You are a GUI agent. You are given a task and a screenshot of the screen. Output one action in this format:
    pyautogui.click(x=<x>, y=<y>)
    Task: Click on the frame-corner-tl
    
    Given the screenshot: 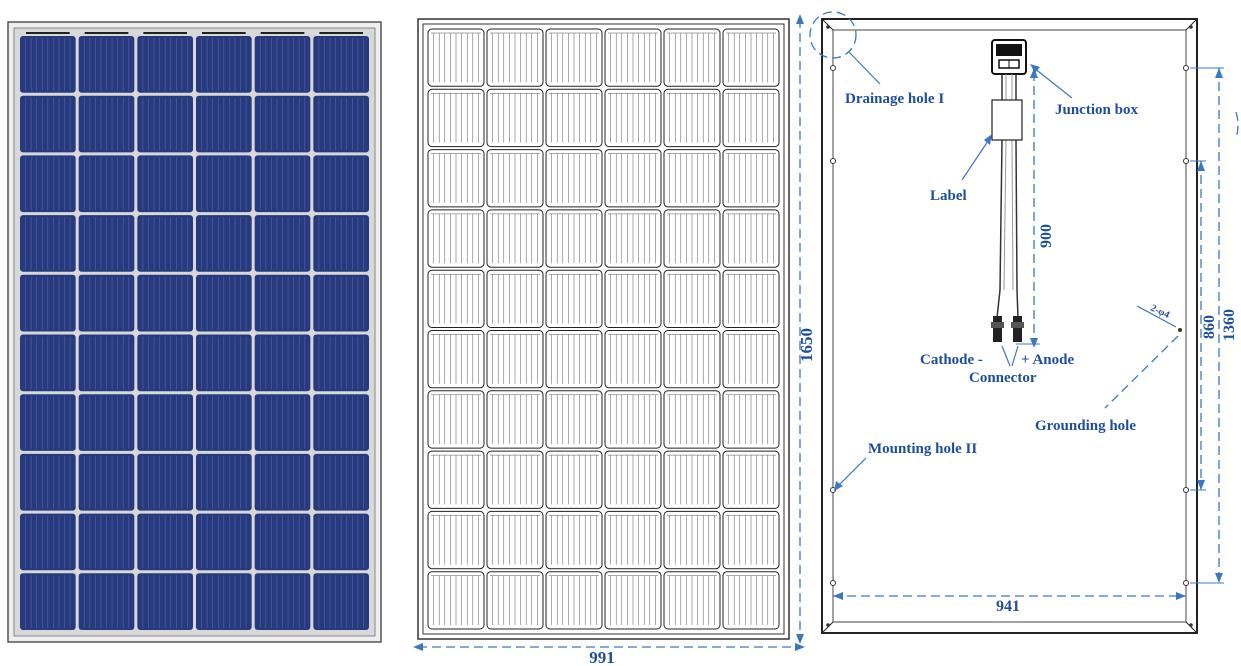 What is the action you would take?
    pyautogui.click(x=827, y=24)
    